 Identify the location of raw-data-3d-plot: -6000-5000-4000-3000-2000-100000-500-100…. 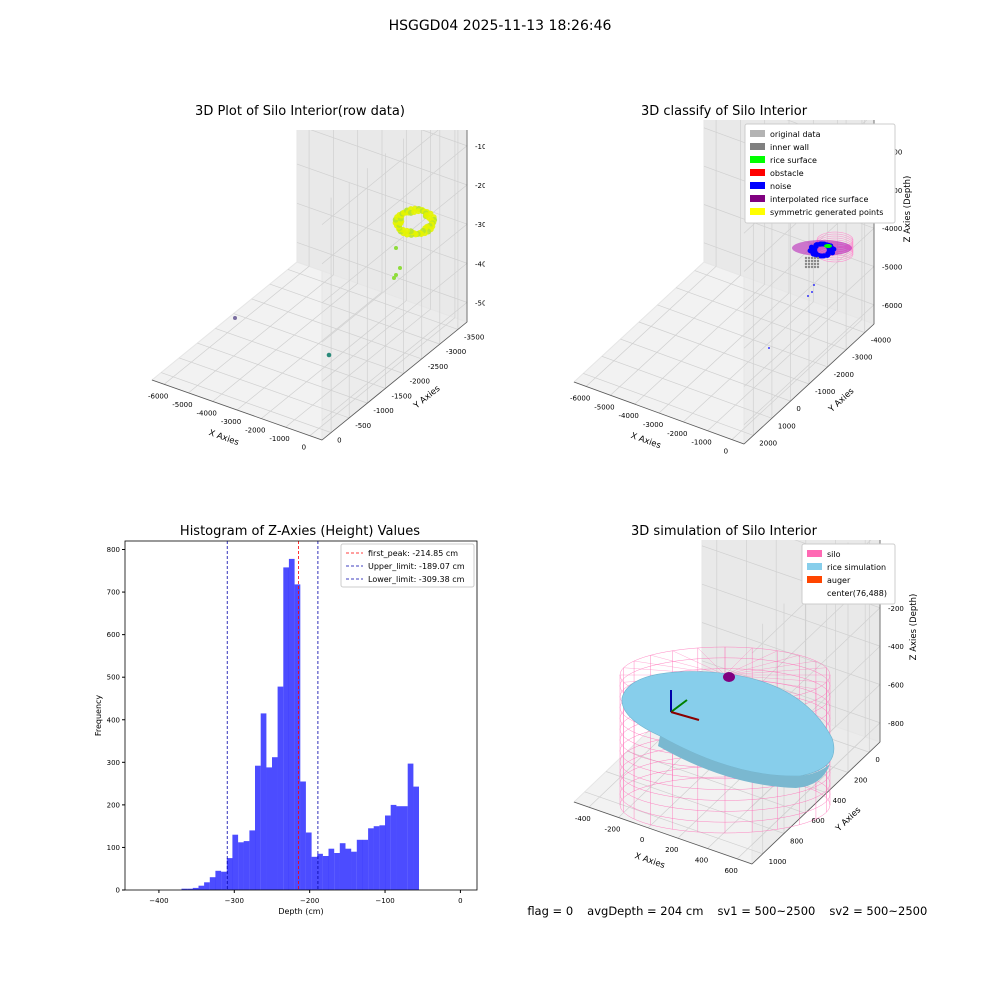
(316, 291).